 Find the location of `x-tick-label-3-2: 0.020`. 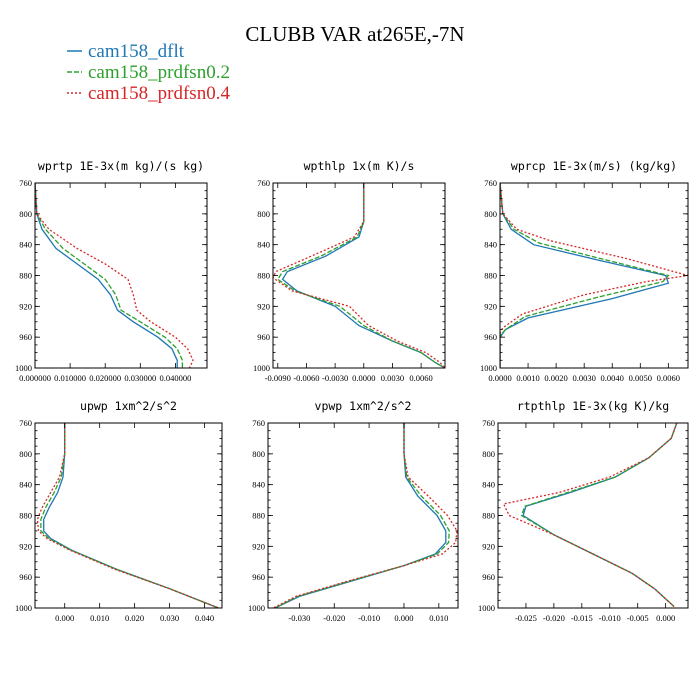

x-tick-label-3-2: 0.020 is located at coordinates (134, 618).